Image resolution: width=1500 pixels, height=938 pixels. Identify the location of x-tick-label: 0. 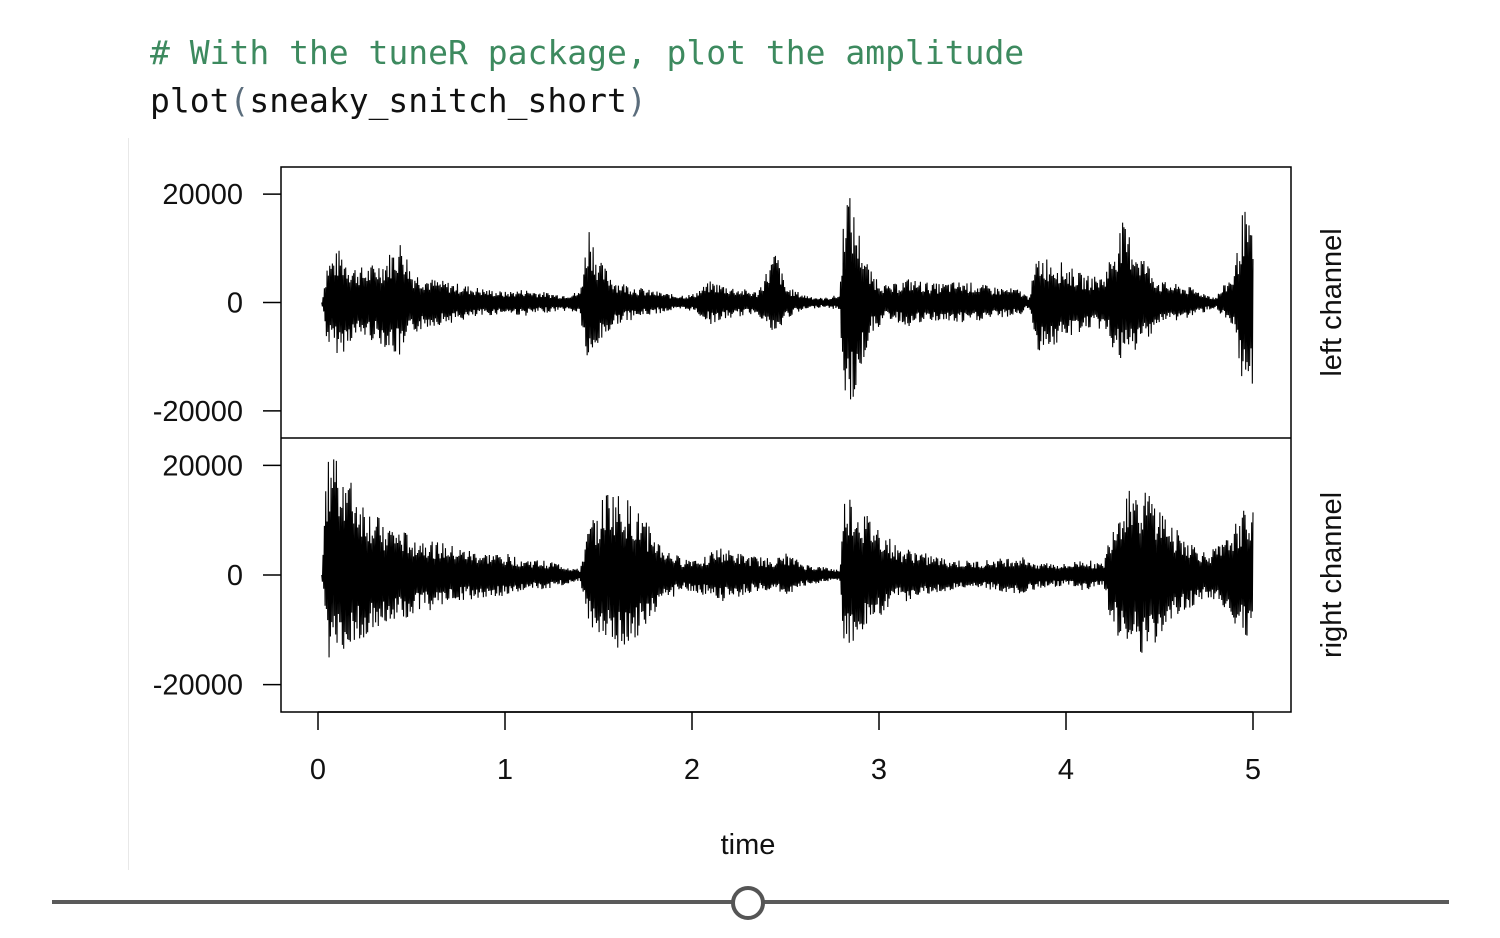
(318, 770).